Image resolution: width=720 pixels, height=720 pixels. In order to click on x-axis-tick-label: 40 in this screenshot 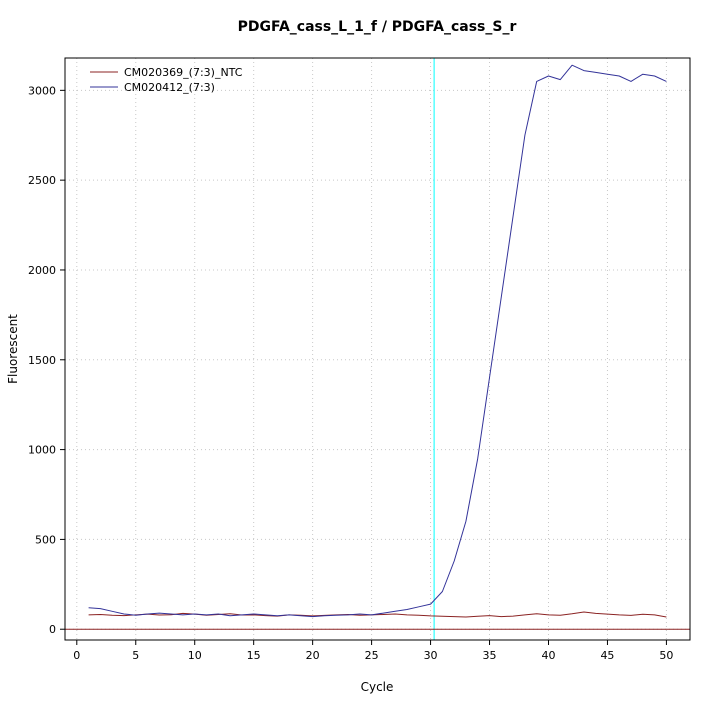, I will do `click(548, 655)`.